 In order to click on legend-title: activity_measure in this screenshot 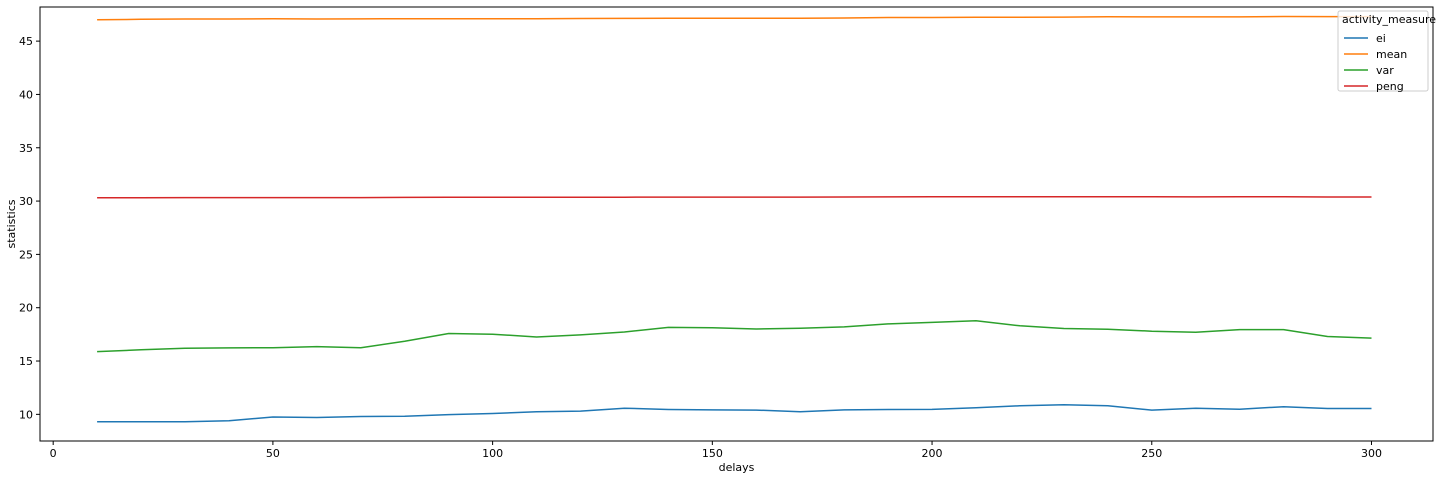, I will do `click(1389, 19)`.